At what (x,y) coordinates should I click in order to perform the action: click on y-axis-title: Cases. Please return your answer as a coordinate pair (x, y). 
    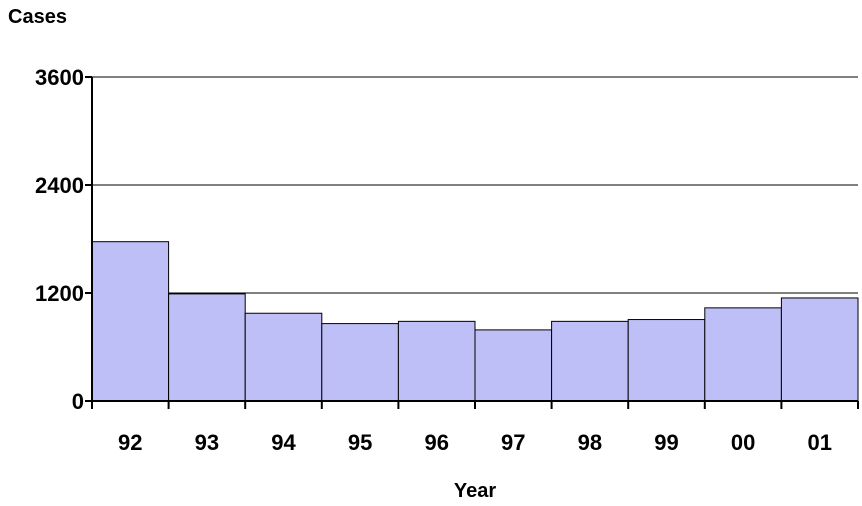
    Looking at the image, I should click on (37, 17).